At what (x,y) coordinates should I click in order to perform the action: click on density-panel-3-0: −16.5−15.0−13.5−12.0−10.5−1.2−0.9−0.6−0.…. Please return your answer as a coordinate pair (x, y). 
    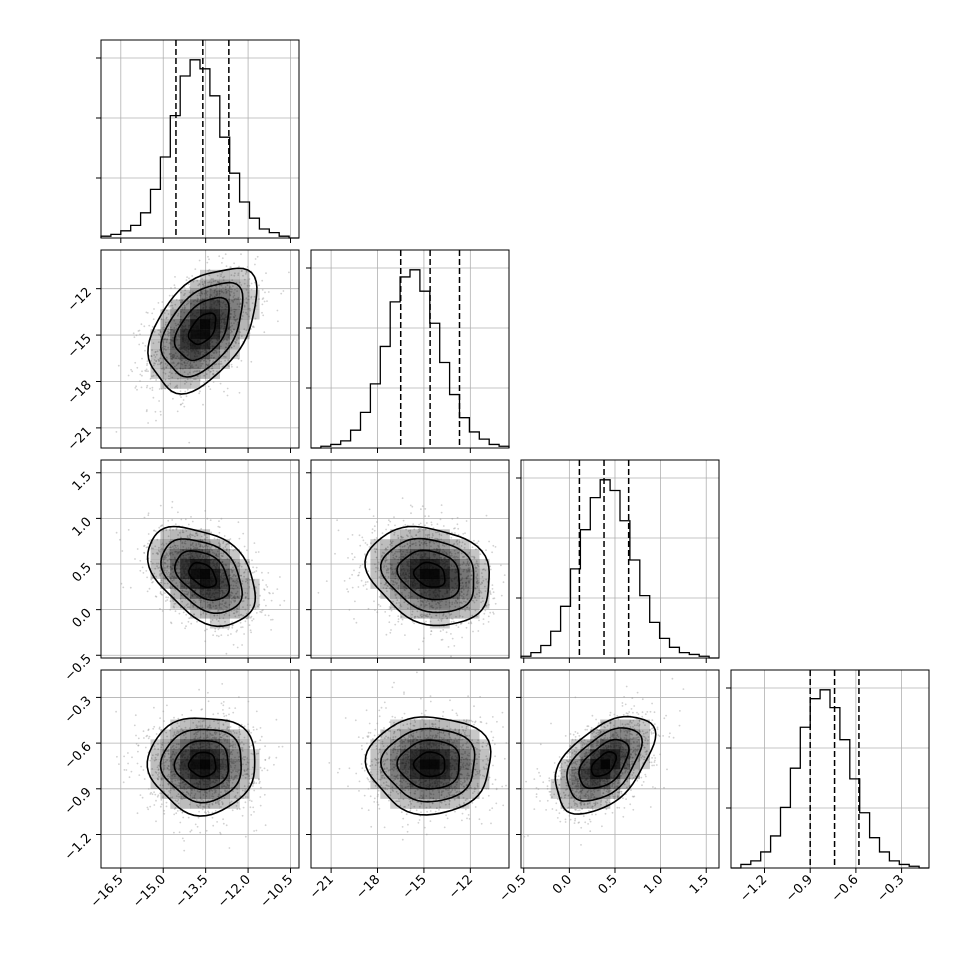
    Looking at the image, I should click on (180, 790).